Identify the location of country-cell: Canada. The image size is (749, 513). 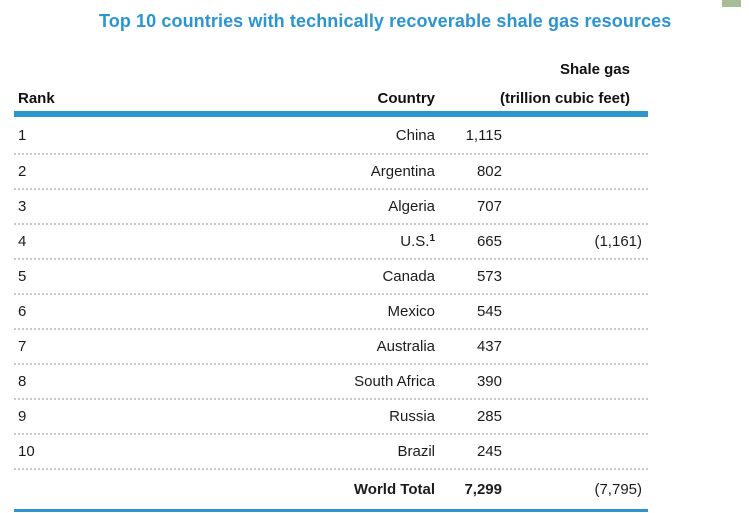
(408, 276).